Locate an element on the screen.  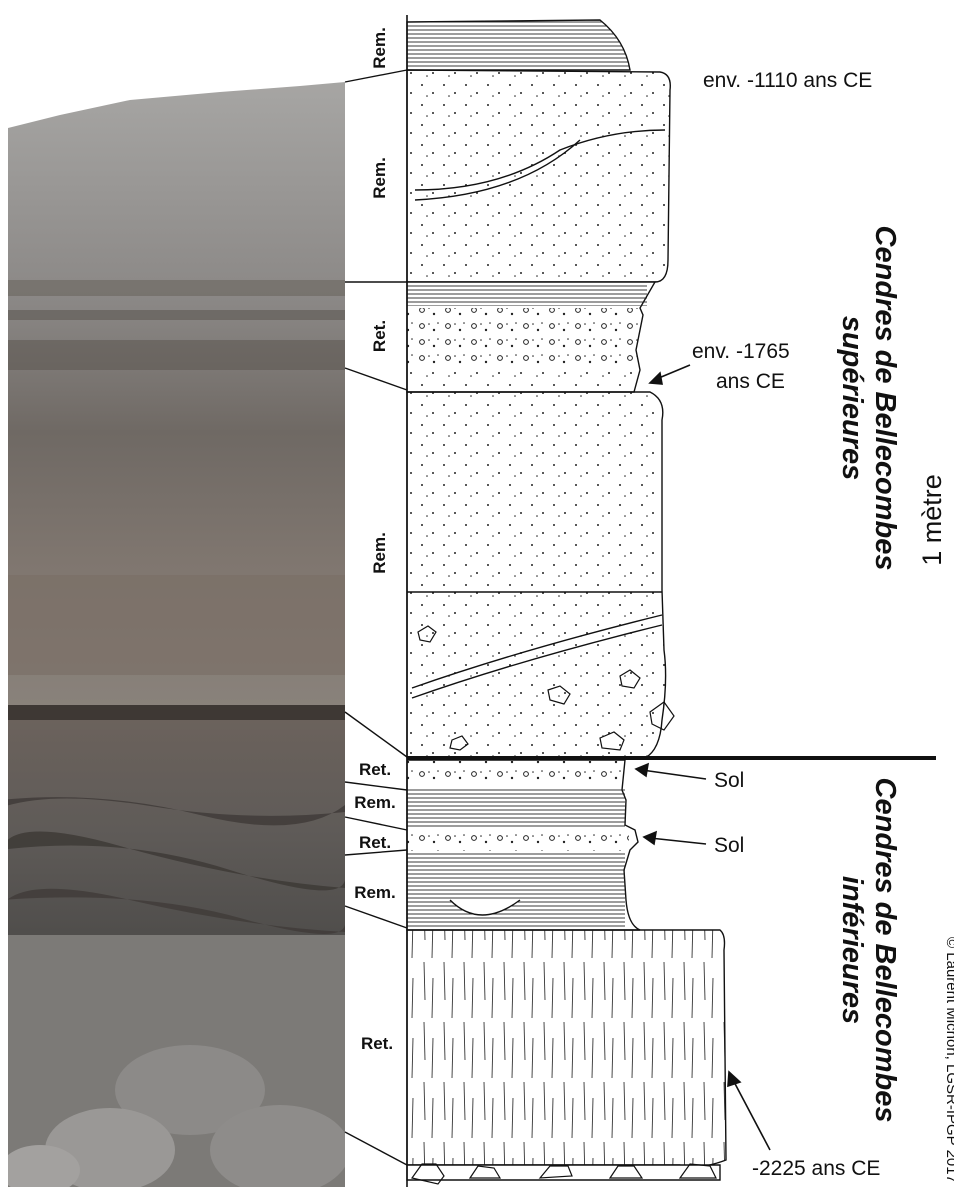
upper-title-line2: supérieures is located at coordinates (852, 398).